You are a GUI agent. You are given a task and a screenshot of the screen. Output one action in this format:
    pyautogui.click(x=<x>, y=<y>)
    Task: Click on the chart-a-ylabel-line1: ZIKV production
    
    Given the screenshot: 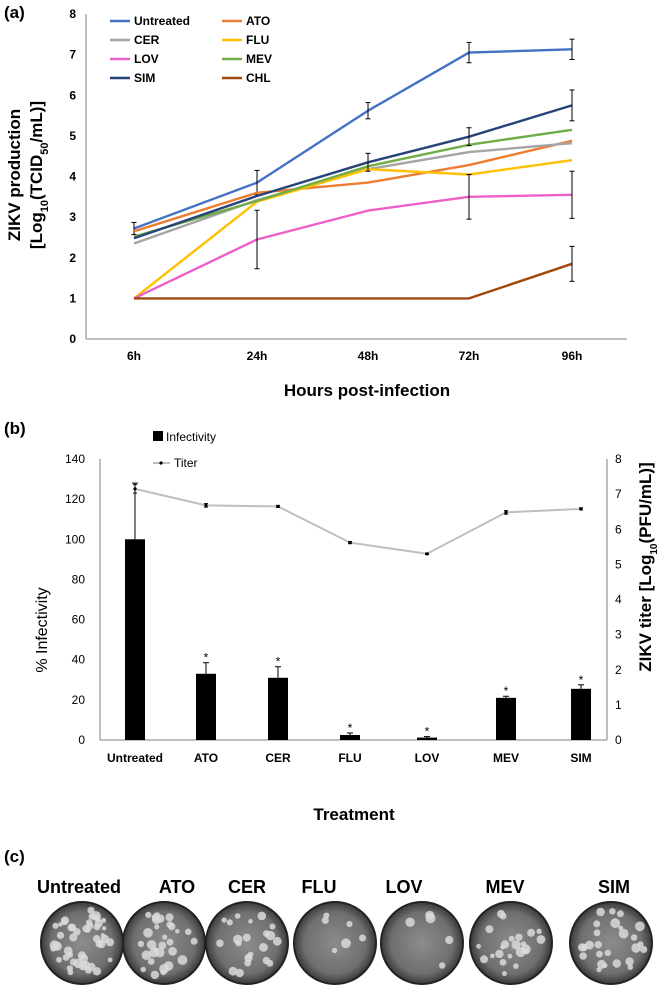 What is the action you would take?
    pyautogui.click(x=14, y=175)
    